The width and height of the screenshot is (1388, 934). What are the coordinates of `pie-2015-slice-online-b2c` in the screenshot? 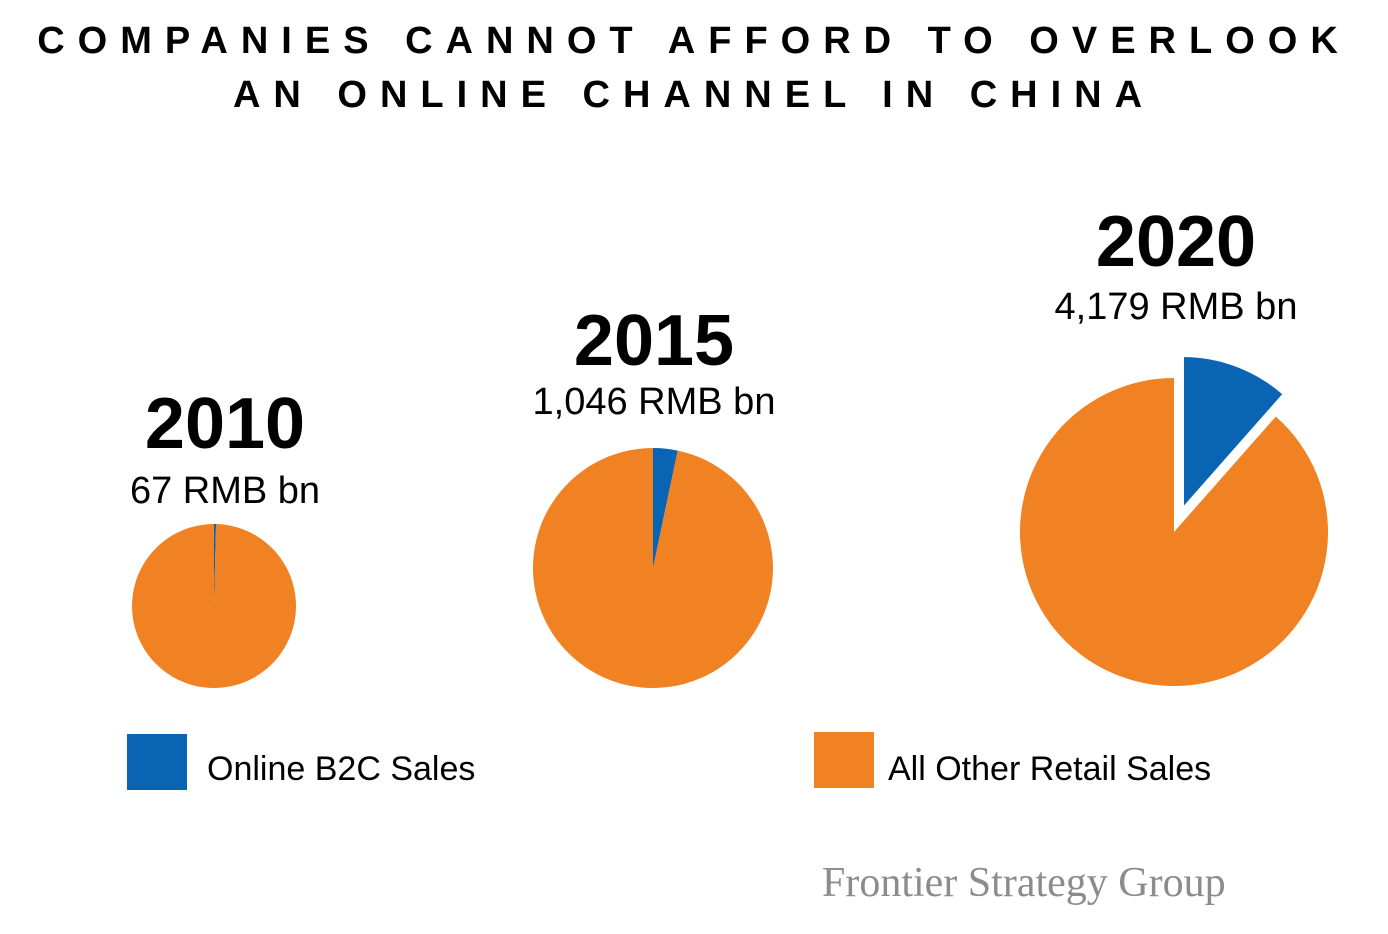 It's located at (665, 508).